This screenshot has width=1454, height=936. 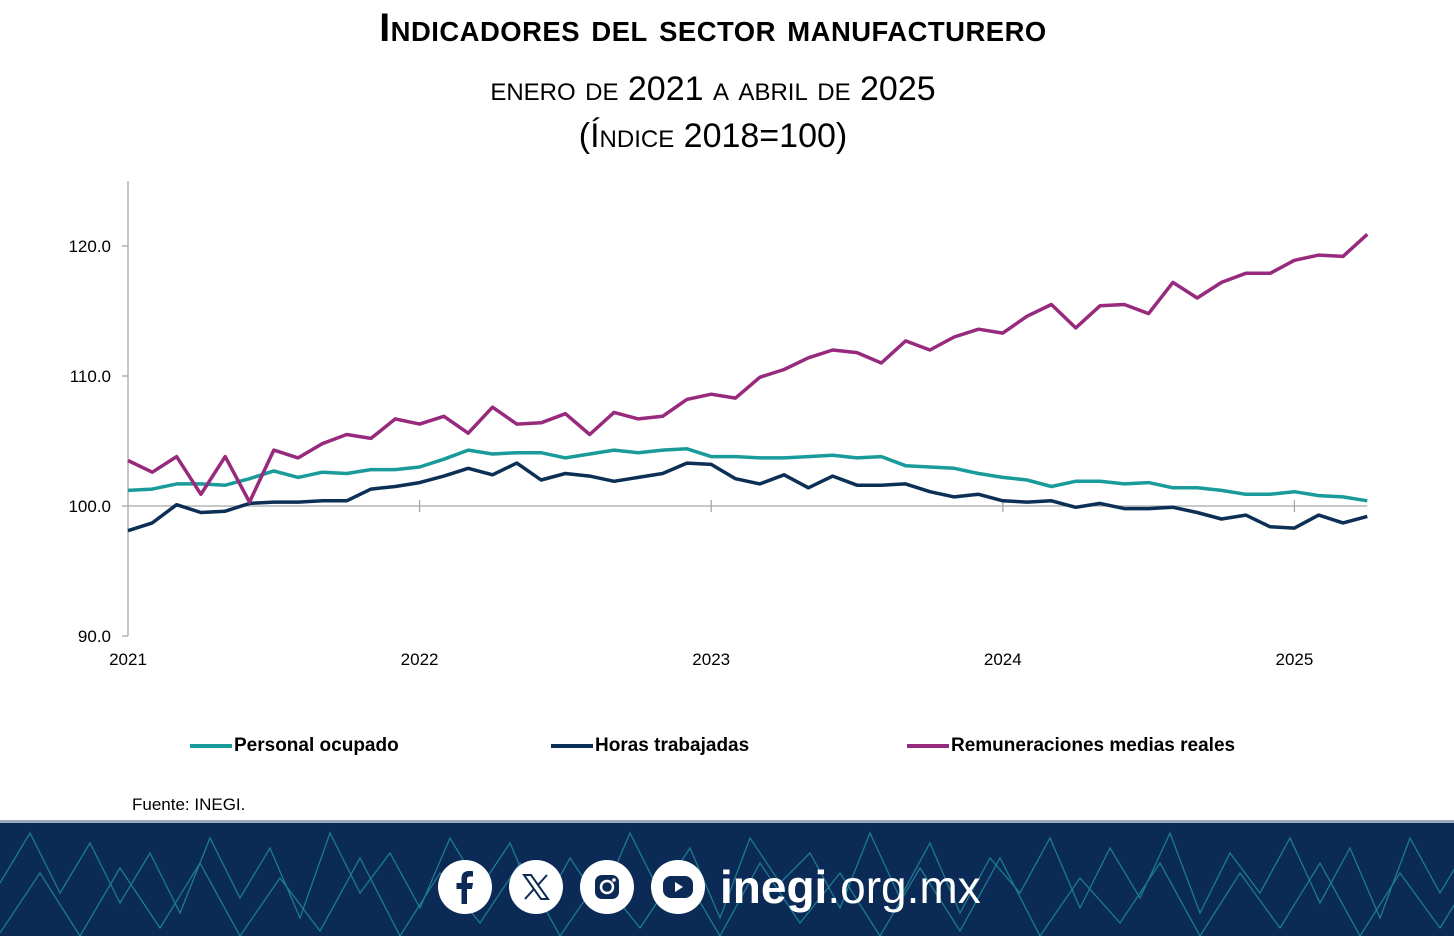 I want to click on y-tick-label: 120.0, so click(x=89, y=246).